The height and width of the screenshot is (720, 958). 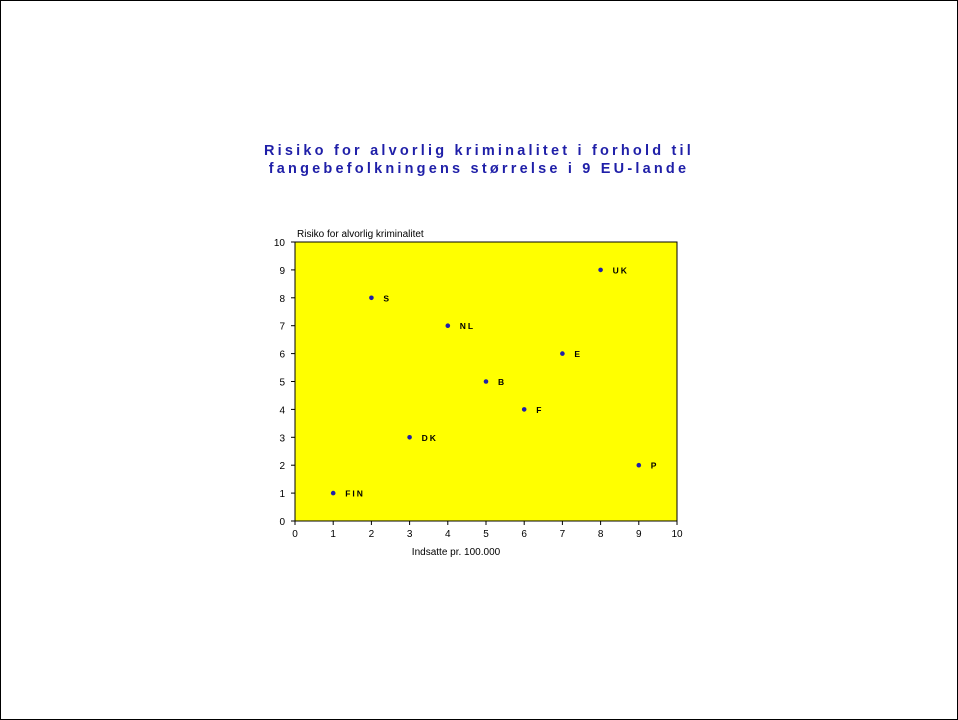 What do you see at coordinates (282, 355) in the screenshot?
I see `y-tick-label: 6` at bounding box center [282, 355].